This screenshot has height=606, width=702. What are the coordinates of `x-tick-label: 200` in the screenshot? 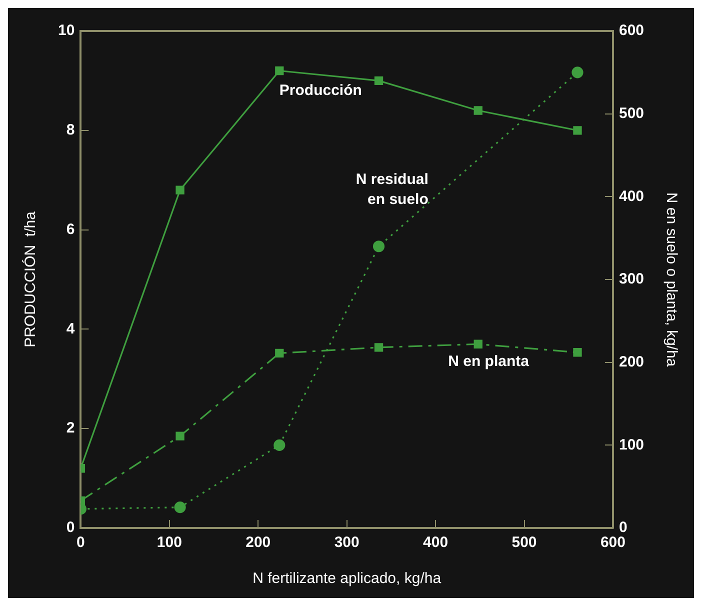 It's located at (258, 543).